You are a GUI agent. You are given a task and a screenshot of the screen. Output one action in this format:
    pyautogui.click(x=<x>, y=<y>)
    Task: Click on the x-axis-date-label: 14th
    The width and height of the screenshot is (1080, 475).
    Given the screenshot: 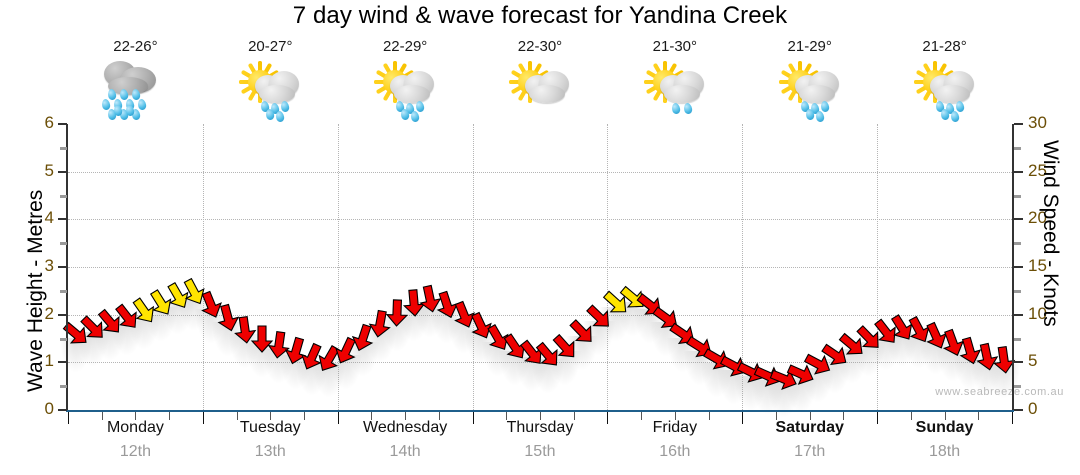 What is the action you would take?
    pyautogui.click(x=405, y=451)
    